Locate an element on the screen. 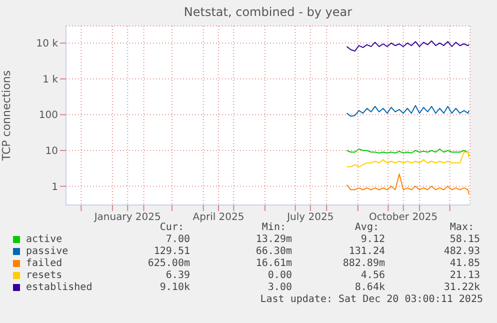 The height and width of the screenshot is (323, 497). x-tick-label: January 2025 is located at coordinates (127, 218).